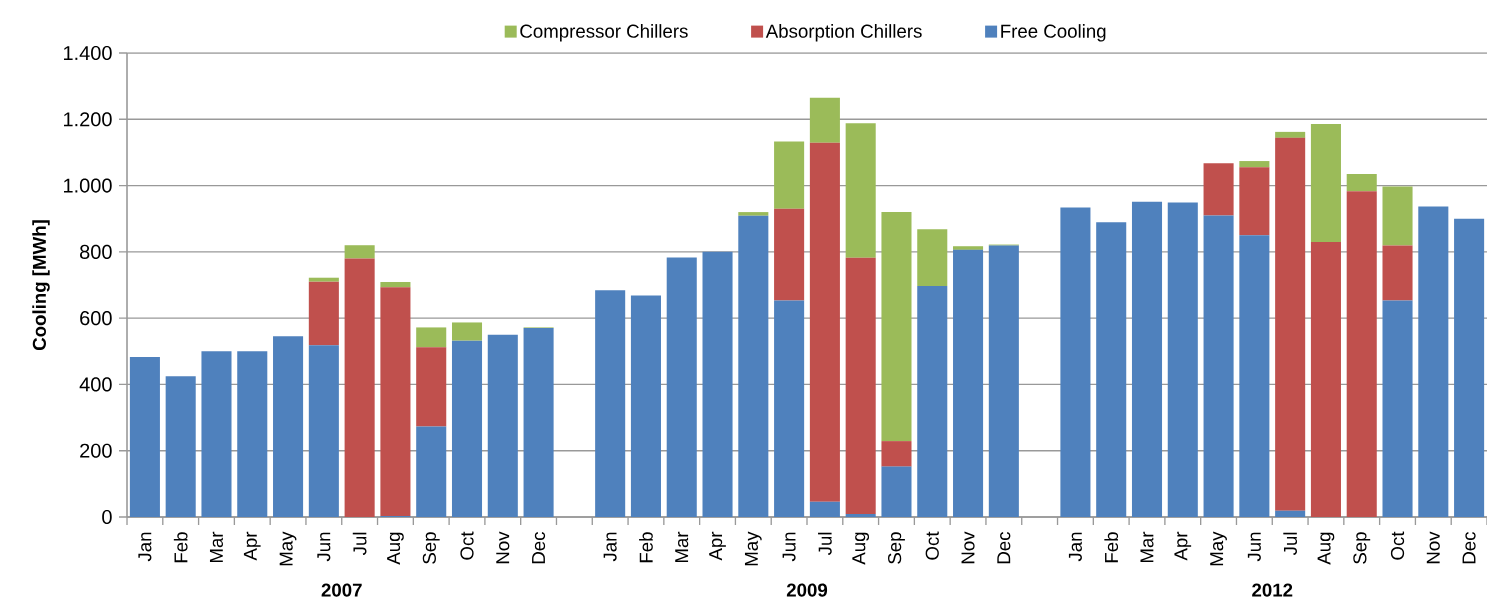 This screenshot has width=1487, height=601. I want to click on text: 2009, so click(807, 590).